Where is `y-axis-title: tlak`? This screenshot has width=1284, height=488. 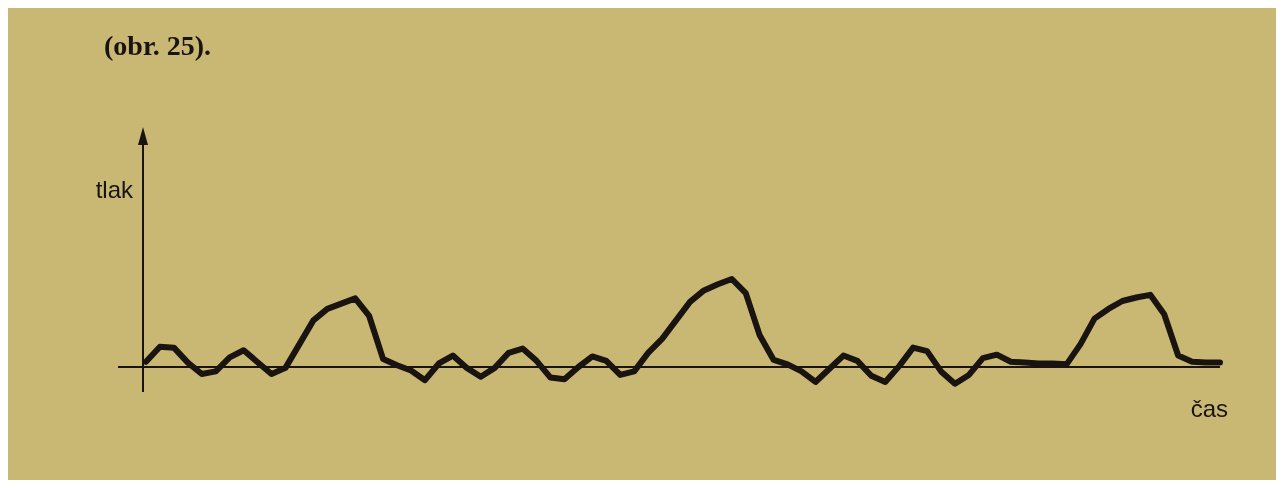
y-axis-title: tlak is located at coordinates (114, 189).